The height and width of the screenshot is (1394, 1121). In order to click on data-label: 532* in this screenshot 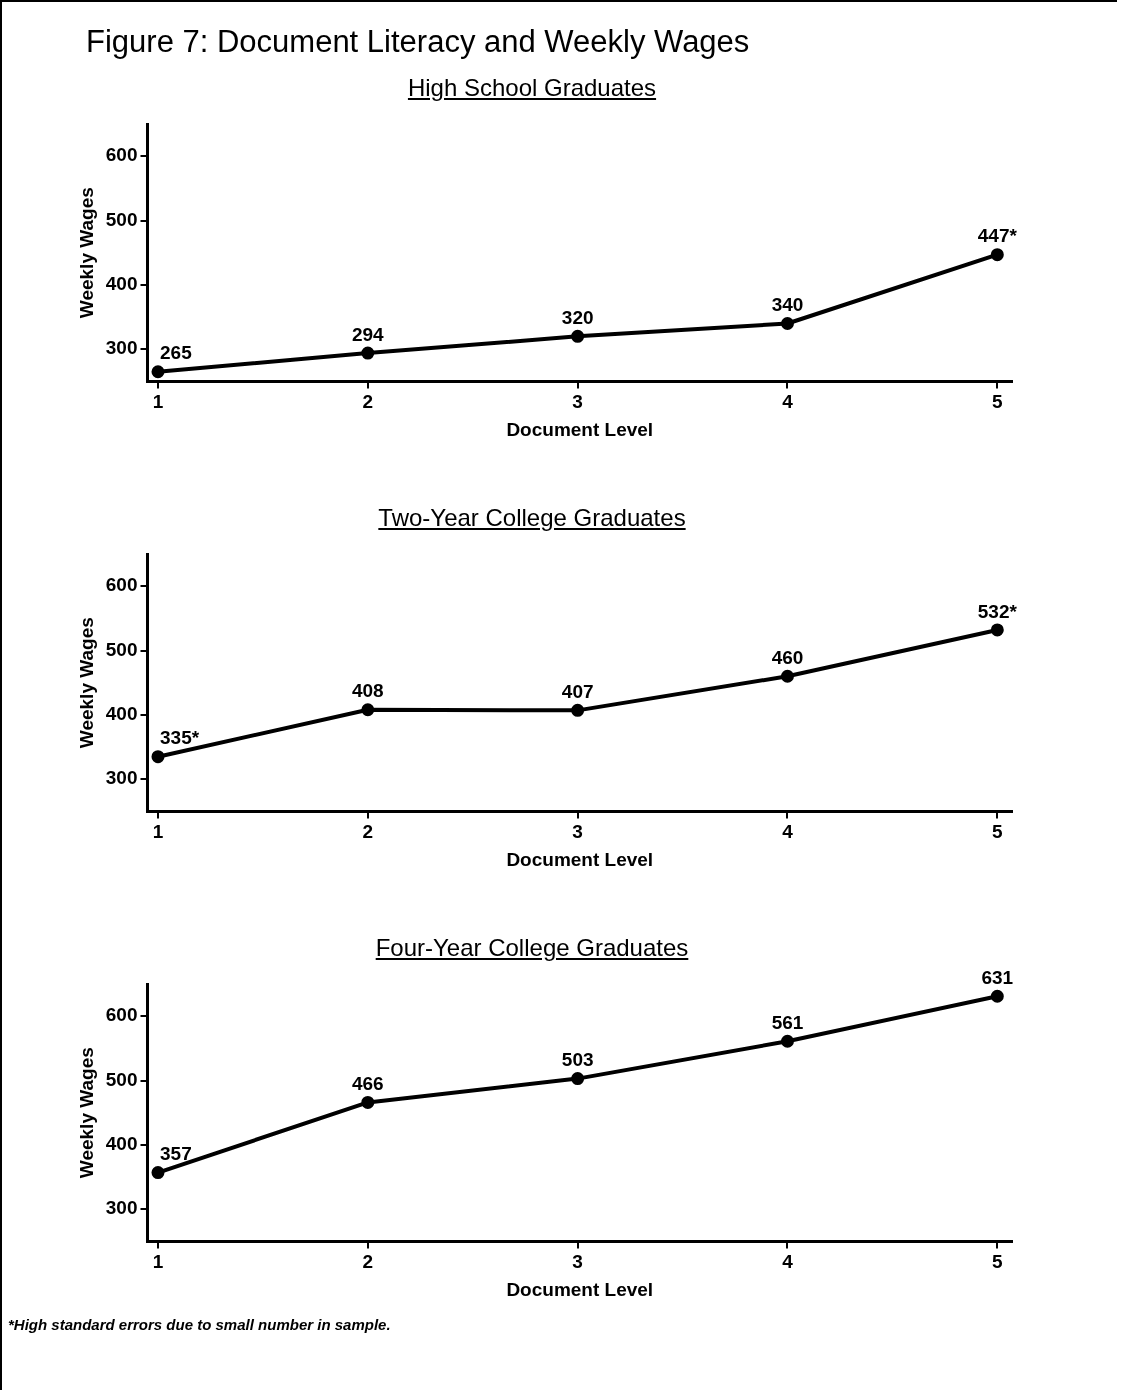, I will do `click(997, 611)`.